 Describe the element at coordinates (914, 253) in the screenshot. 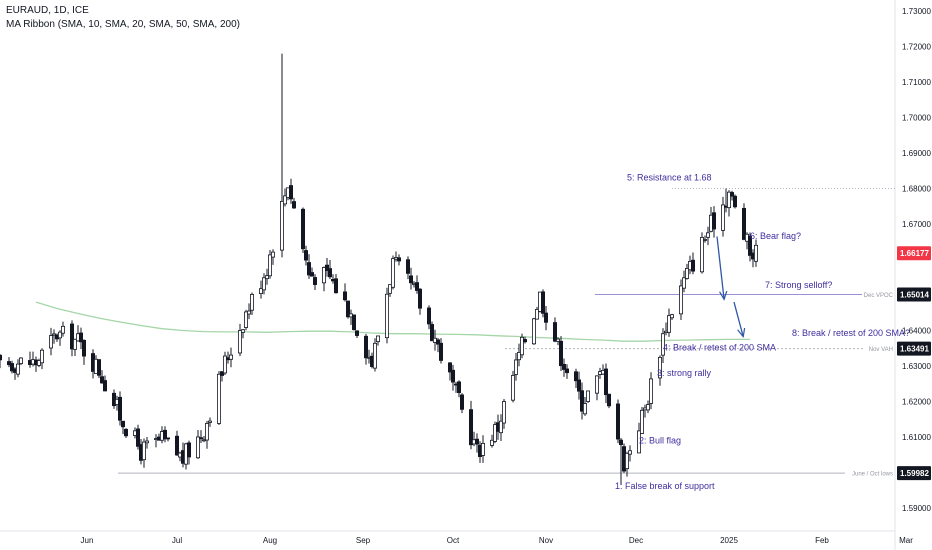

I see `current-price-label: 1.66177` at that location.